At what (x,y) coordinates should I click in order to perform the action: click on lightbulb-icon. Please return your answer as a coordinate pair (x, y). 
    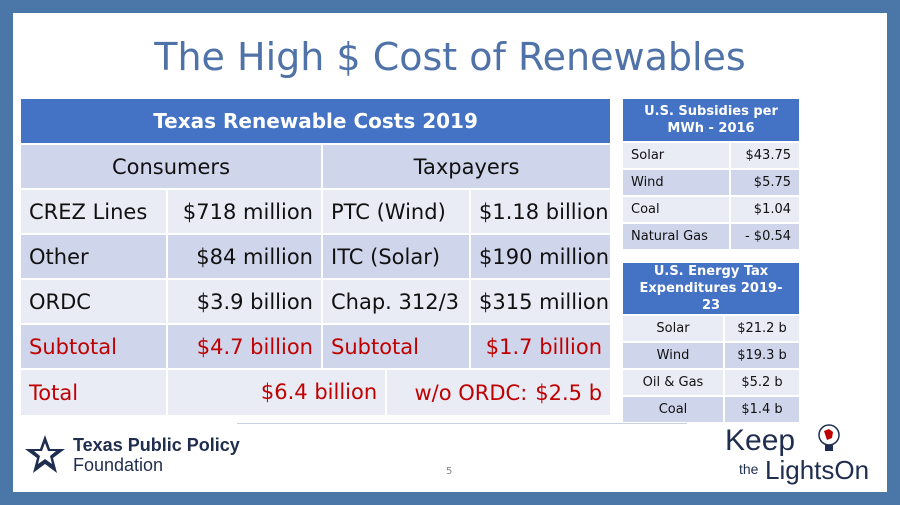
    Looking at the image, I should click on (829, 437).